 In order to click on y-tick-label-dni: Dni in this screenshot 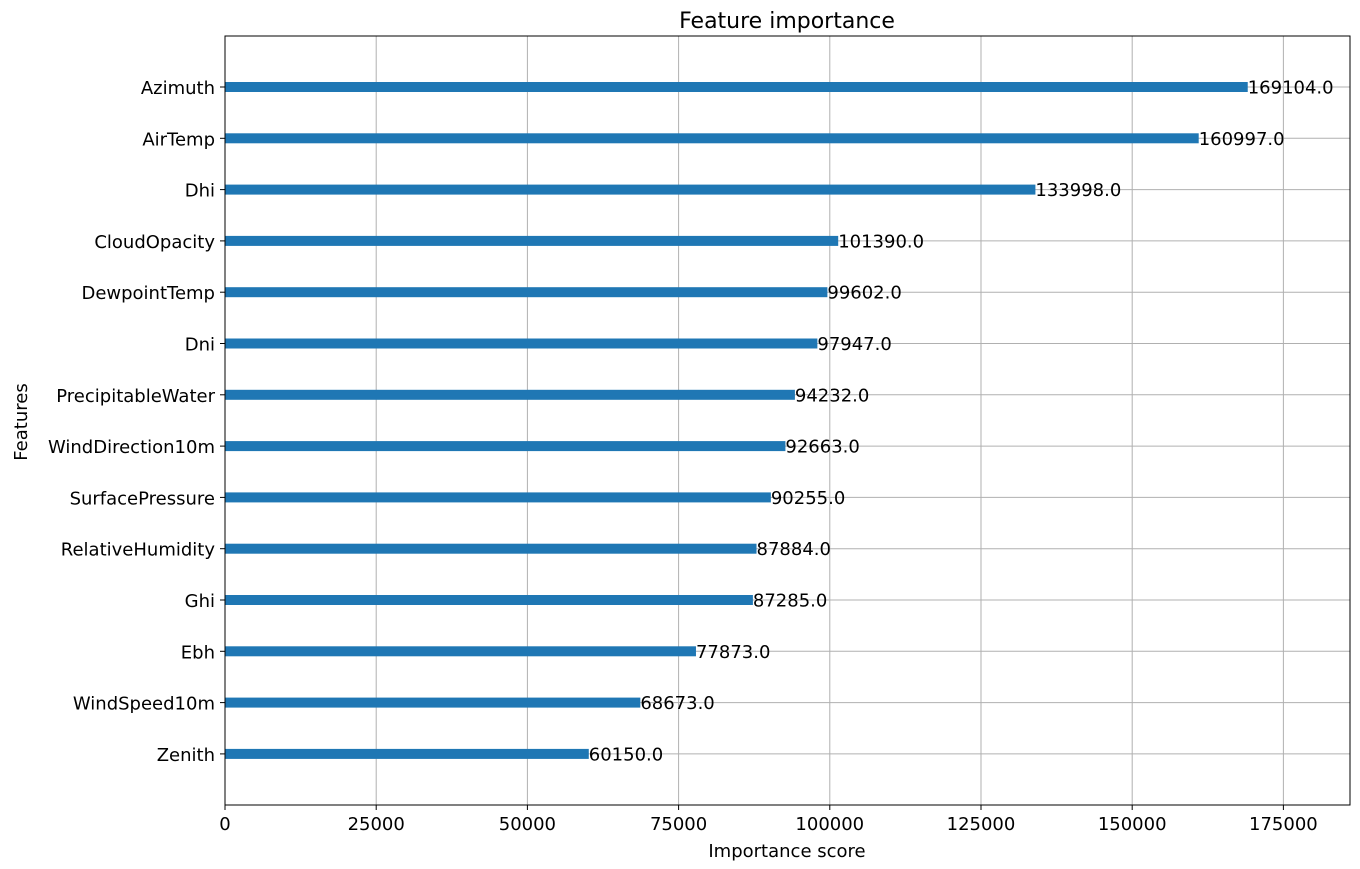, I will do `click(200, 345)`.